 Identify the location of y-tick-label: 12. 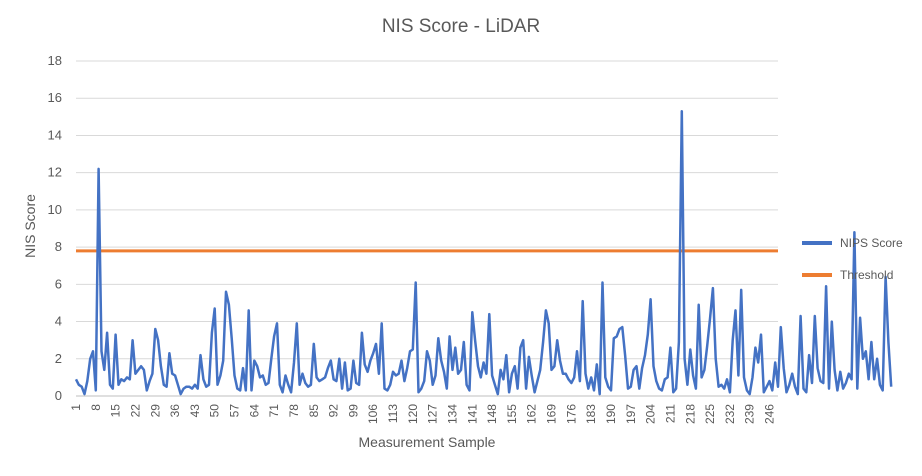
(55, 172).